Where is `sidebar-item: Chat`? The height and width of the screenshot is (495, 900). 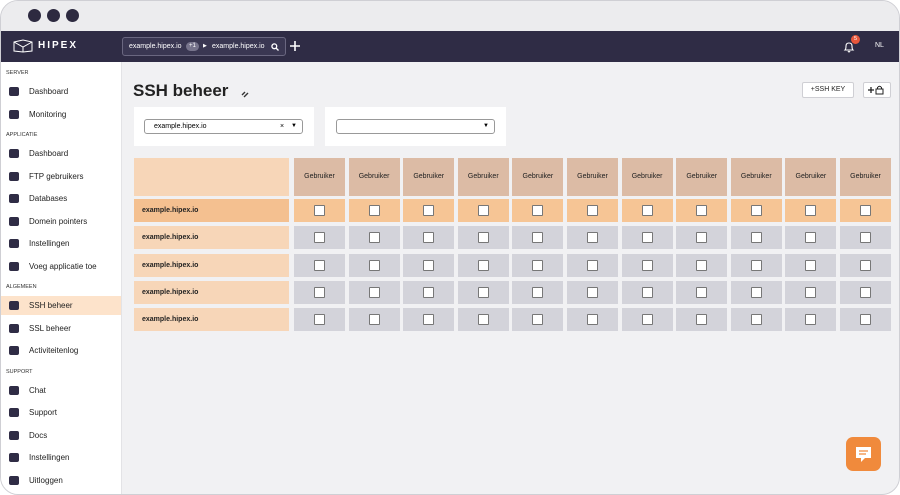 sidebar-item: Chat is located at coordinates (61, 390).